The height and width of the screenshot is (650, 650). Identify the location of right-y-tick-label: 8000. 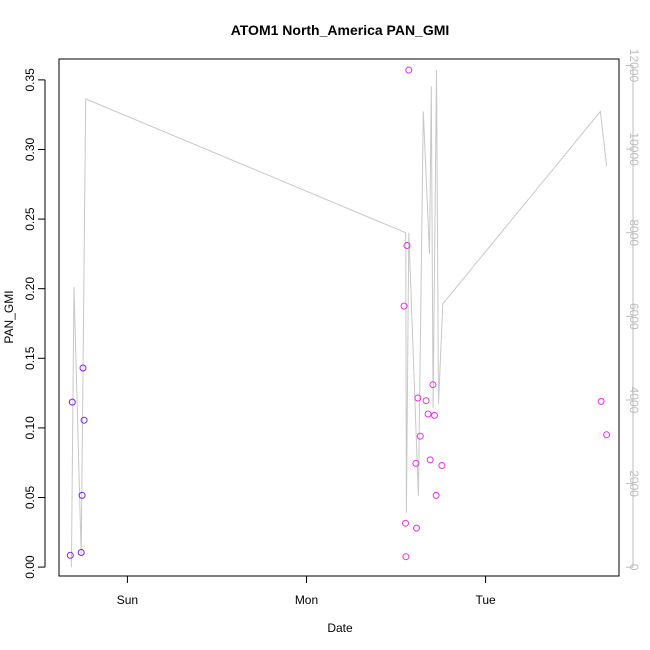
(634, 232).